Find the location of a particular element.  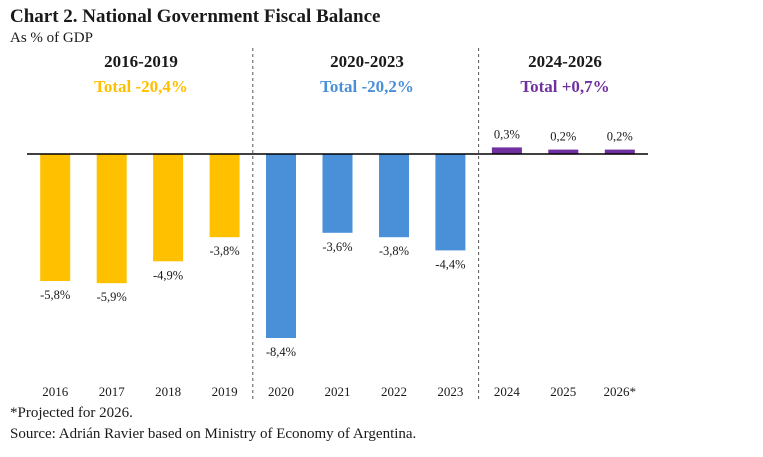

projected-note: *Projected for 2026. is located at coordinates (71, 413).